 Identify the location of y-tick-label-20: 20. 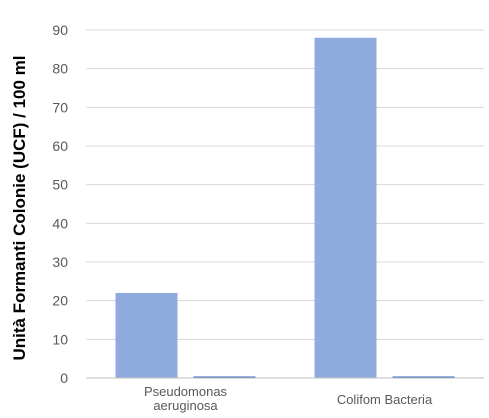
(60, 301).